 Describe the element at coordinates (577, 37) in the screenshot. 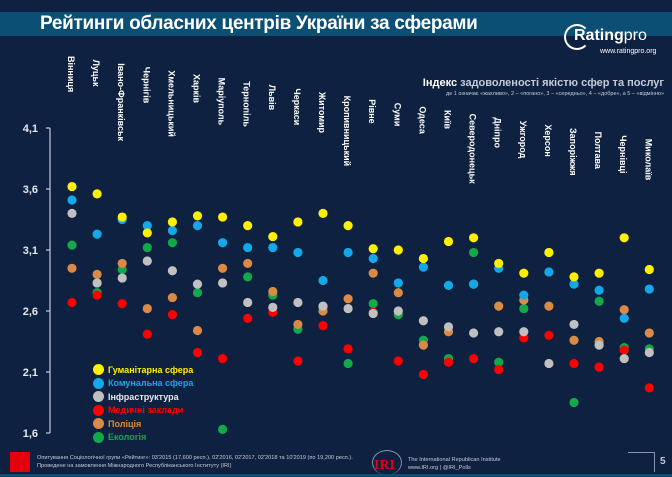

I see `logo-circle-icon` at that location.